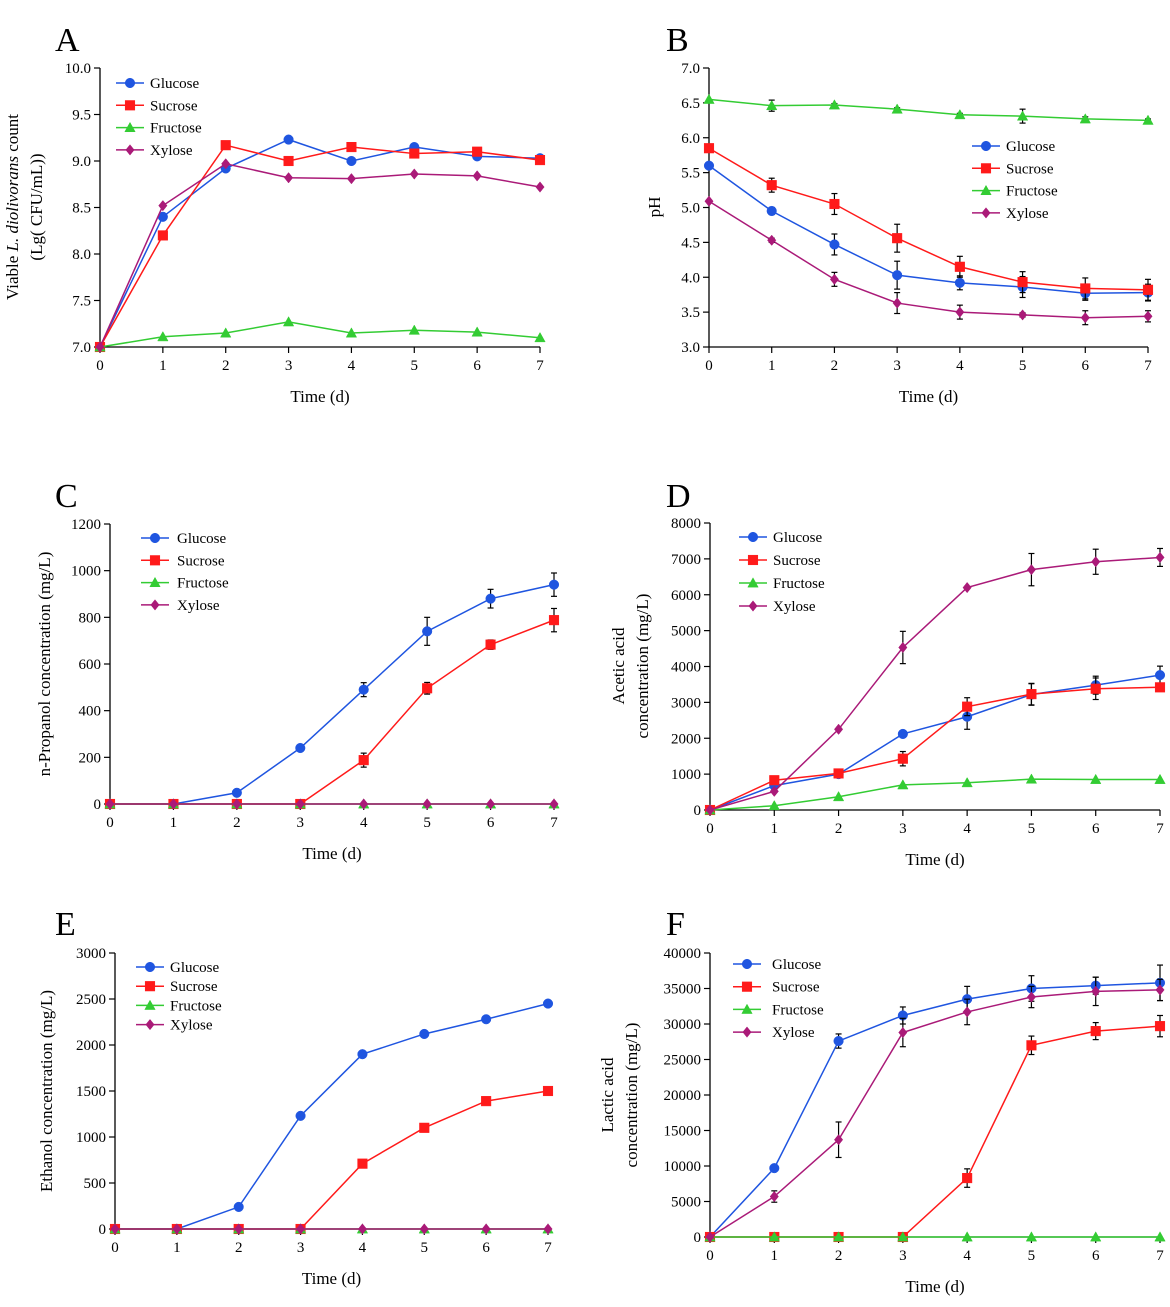 The image size is (1170, 1307). I want to click on panel-d-legend-label: Xylose, so click(794, 607).